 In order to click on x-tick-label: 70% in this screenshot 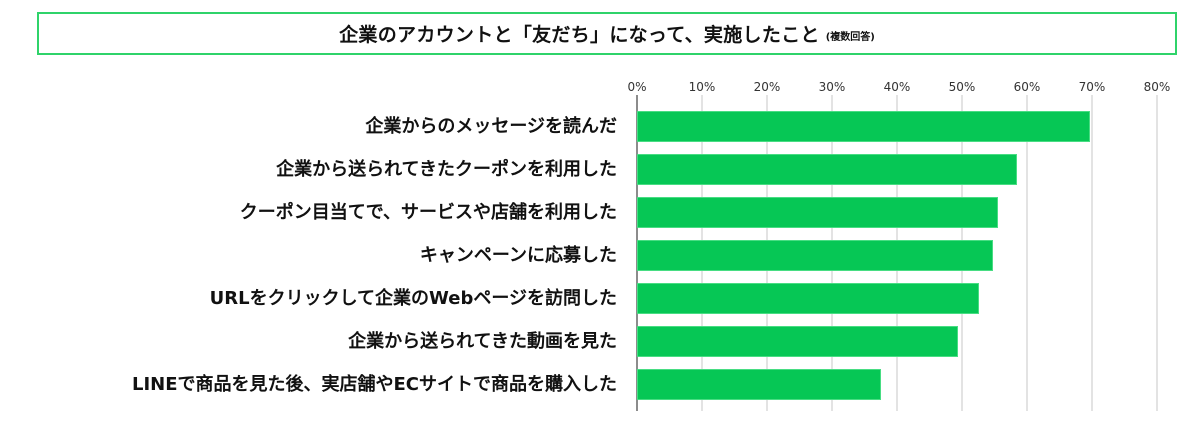, I will do `click(1092, 87)`.